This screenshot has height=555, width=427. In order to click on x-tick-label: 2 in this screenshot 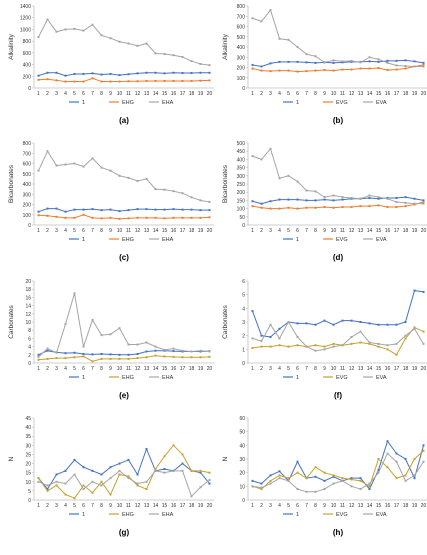, I will do `click(47, 369)`.